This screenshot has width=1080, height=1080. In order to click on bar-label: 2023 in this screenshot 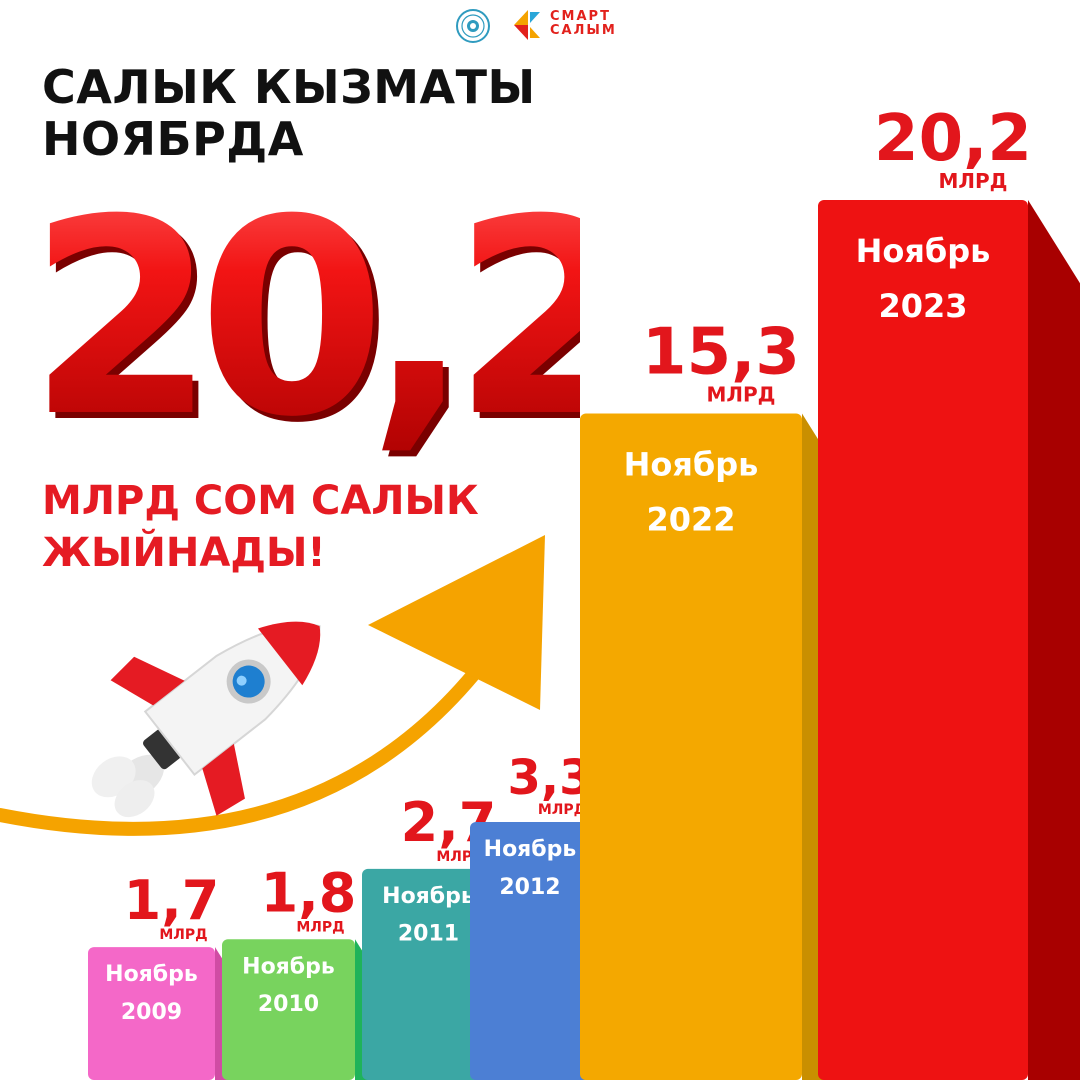, I will do `click(922, 306)`.